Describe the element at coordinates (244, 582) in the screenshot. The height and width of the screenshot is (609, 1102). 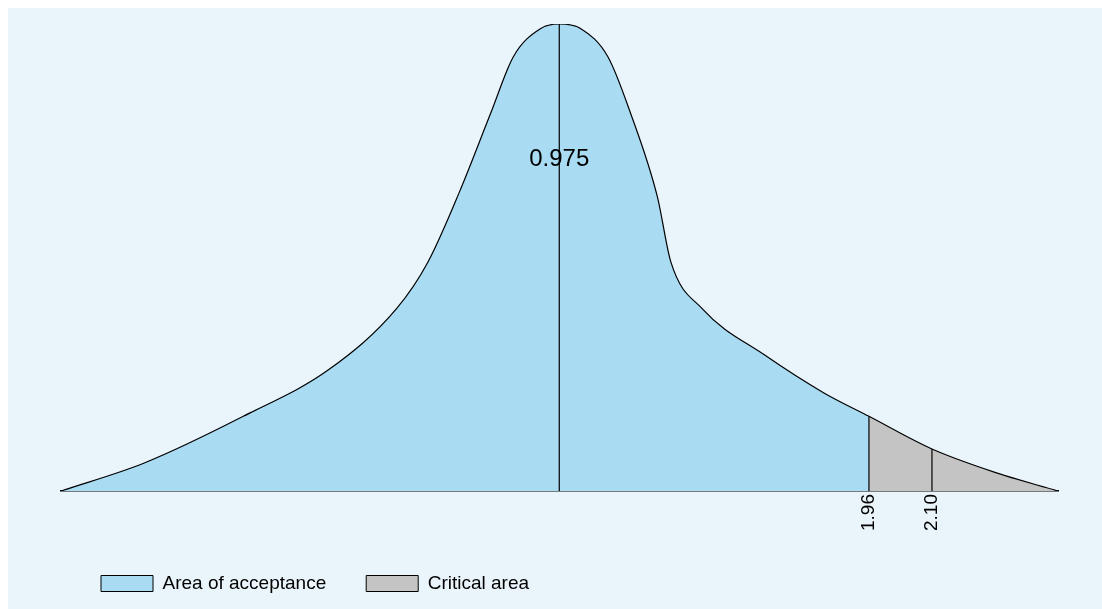
I see `legend-label: Area of acceptance` at that location.